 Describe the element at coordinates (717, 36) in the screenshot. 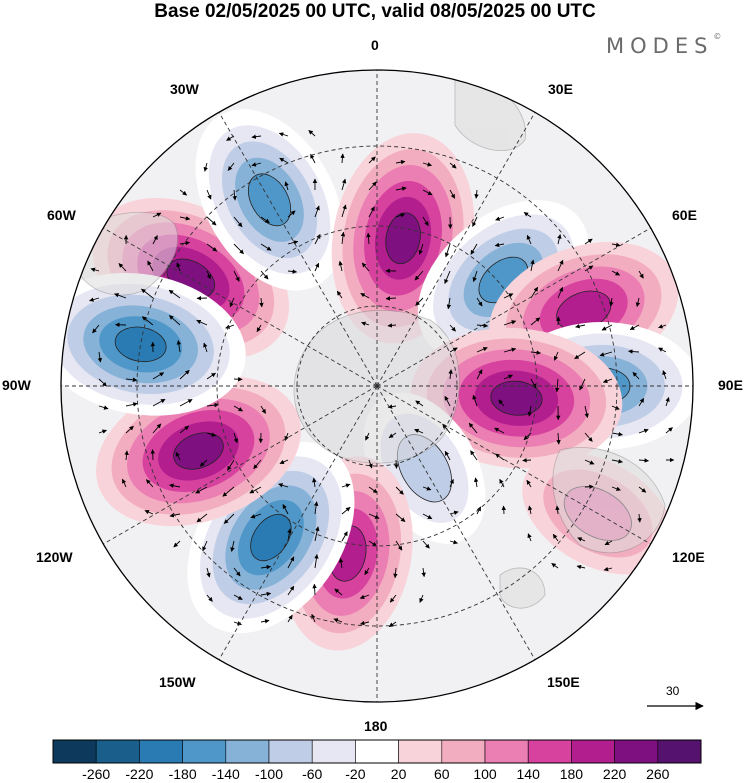

I see `copyright-mark: ©` at that location.